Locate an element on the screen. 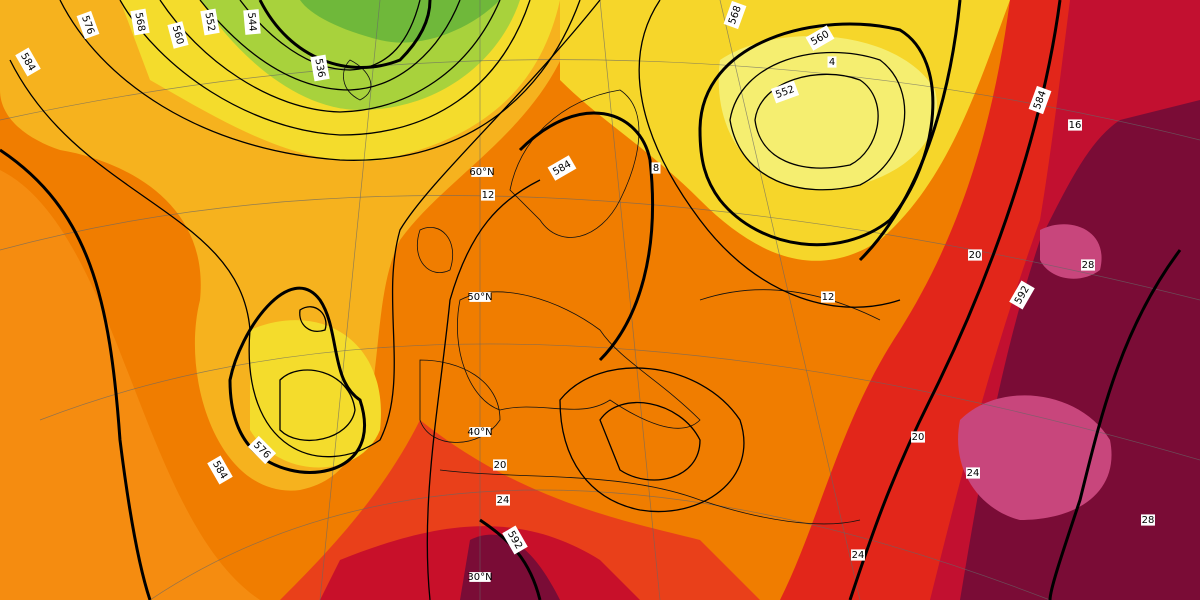 The image size is (1200, 600). contour-label-text: 560 is located at coordinates (178, 34).